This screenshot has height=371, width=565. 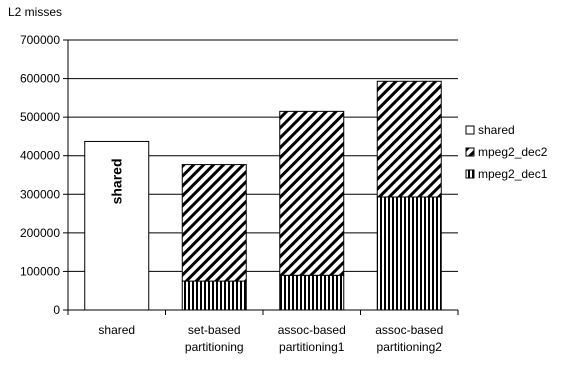 I want to click on y-axis-label: L2 misses, so click(x=35, y=12).